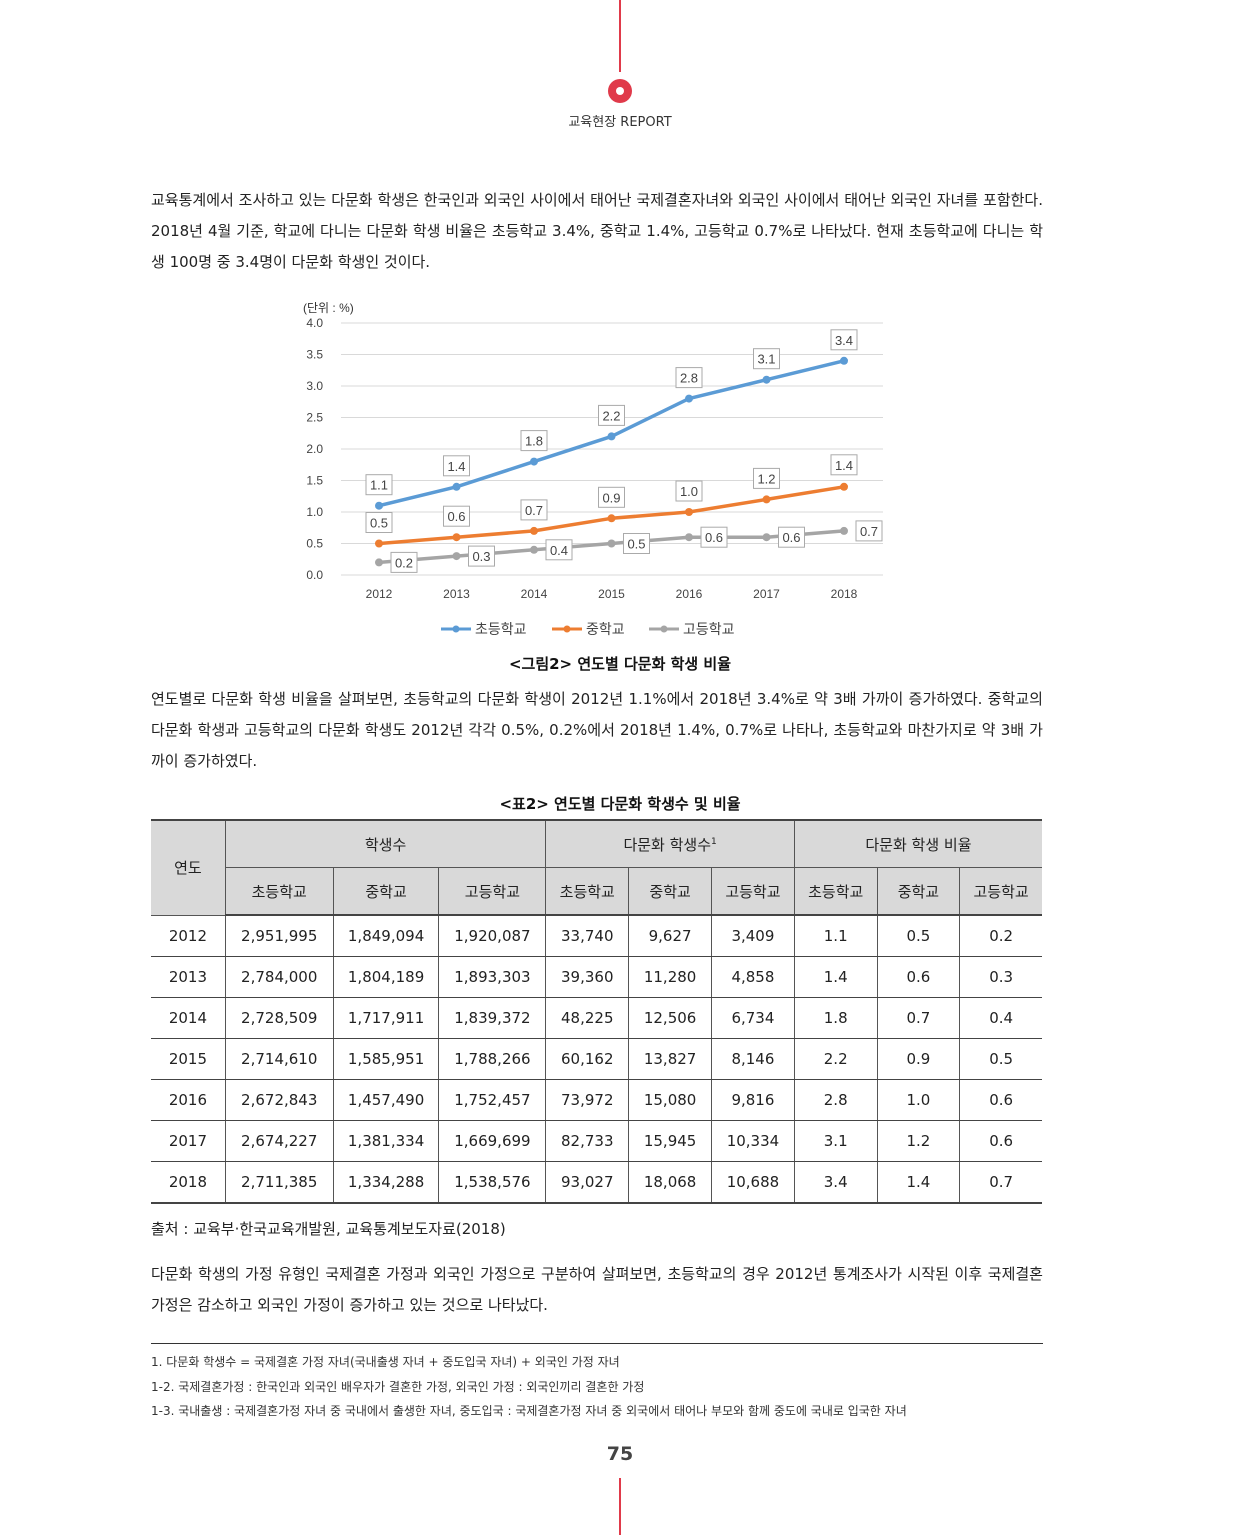 The width and height of the screenshot is (1240, 1535). I want to click on x-tick-label: 2015, so click(611, 594).